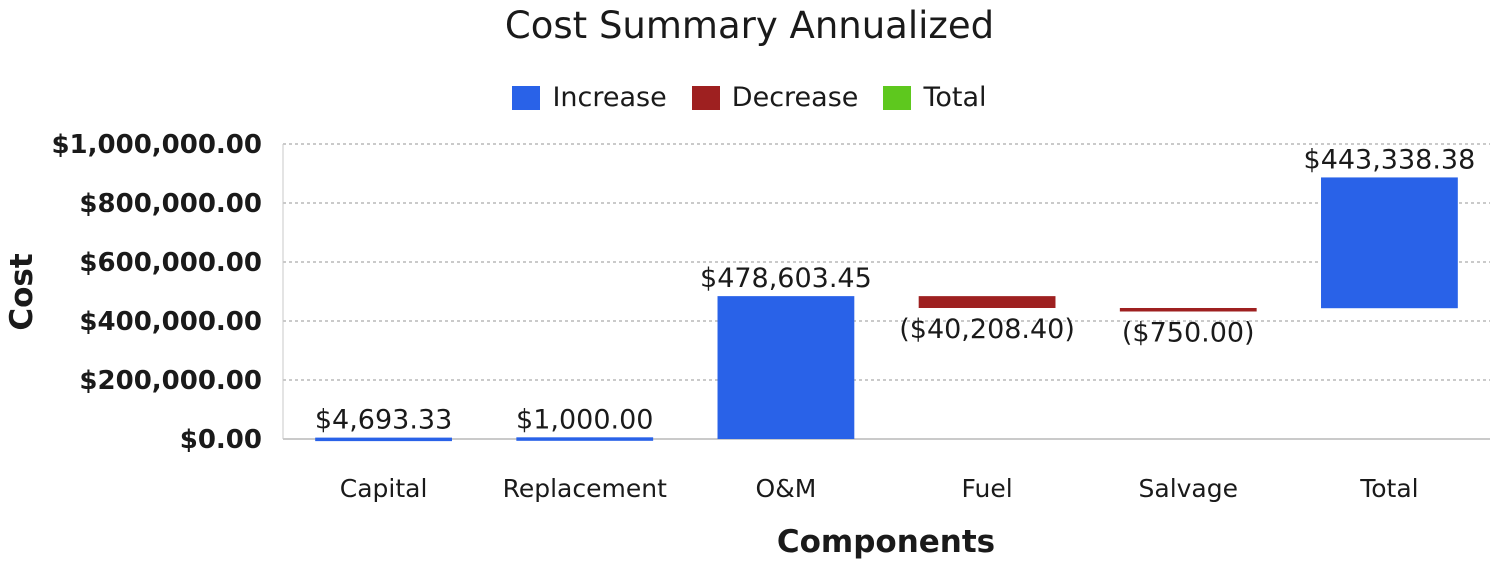 The width and height of the screenshot is (1499, 565). I want to click on legend-swatch-decrease, so click(705, 97).